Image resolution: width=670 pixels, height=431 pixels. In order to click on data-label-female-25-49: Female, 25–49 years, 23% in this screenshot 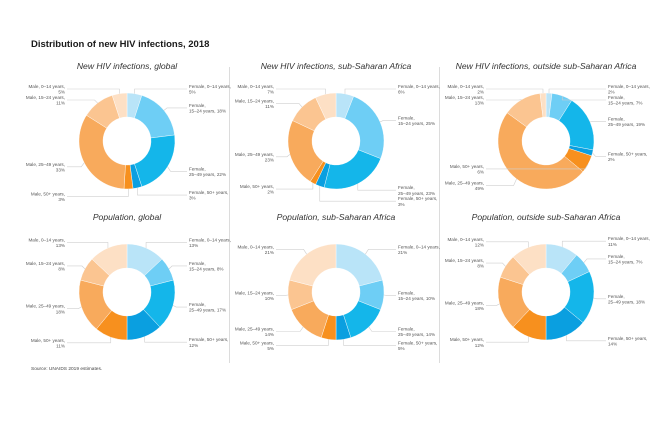, I will do `click(416, 190)`.